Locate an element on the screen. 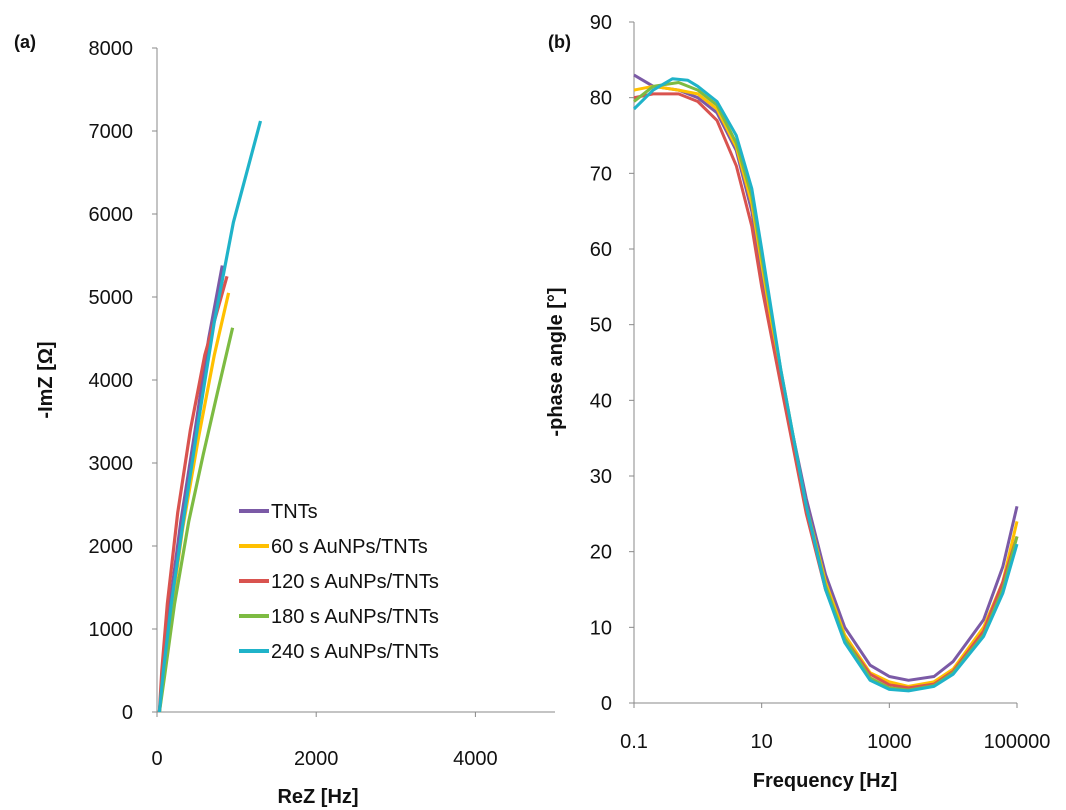 This screenshot has width=1066, height=810. y-tick-label: 5000 is located at coordinates (111, 298).